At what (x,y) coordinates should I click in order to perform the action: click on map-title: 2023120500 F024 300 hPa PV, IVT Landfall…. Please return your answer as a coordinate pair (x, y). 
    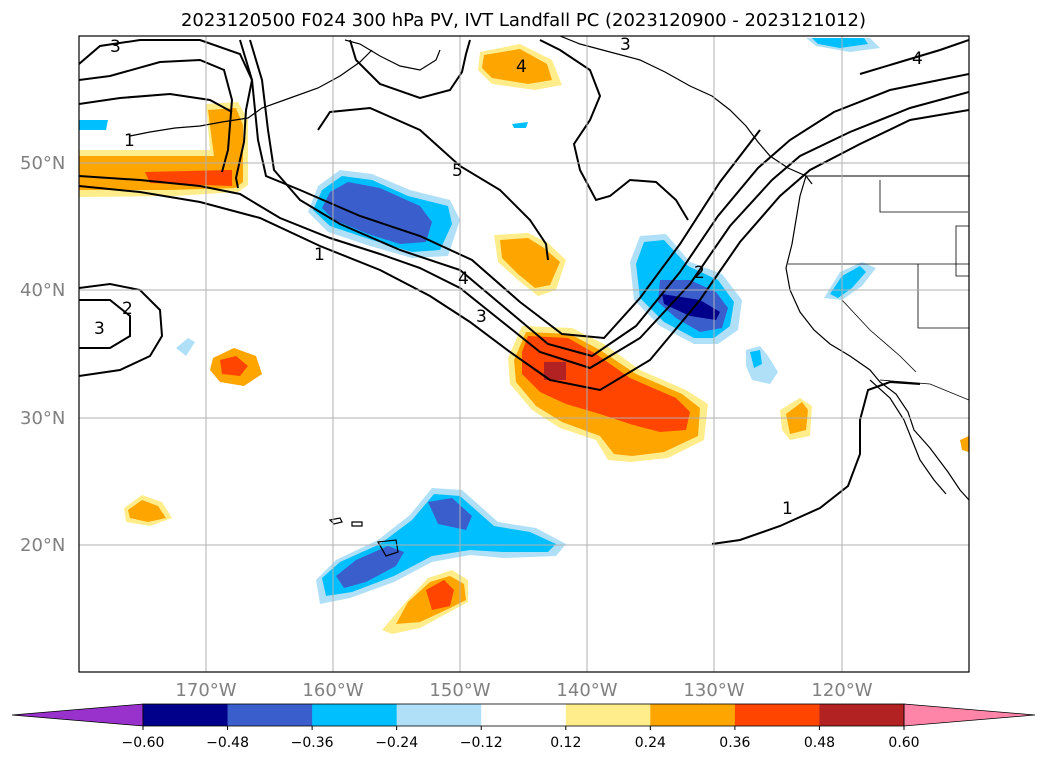
    Looking at the image, I should click on (523, 20).